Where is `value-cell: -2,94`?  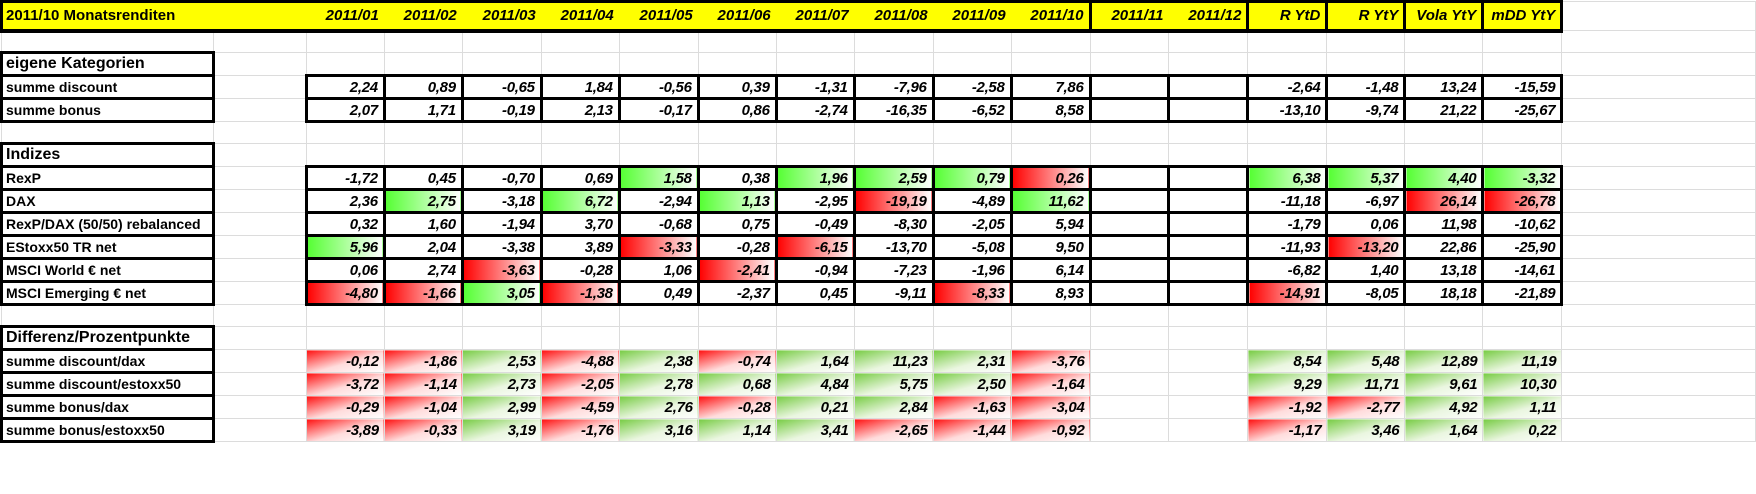
value-cell: -2,94 is located at coordinates (658, 201).